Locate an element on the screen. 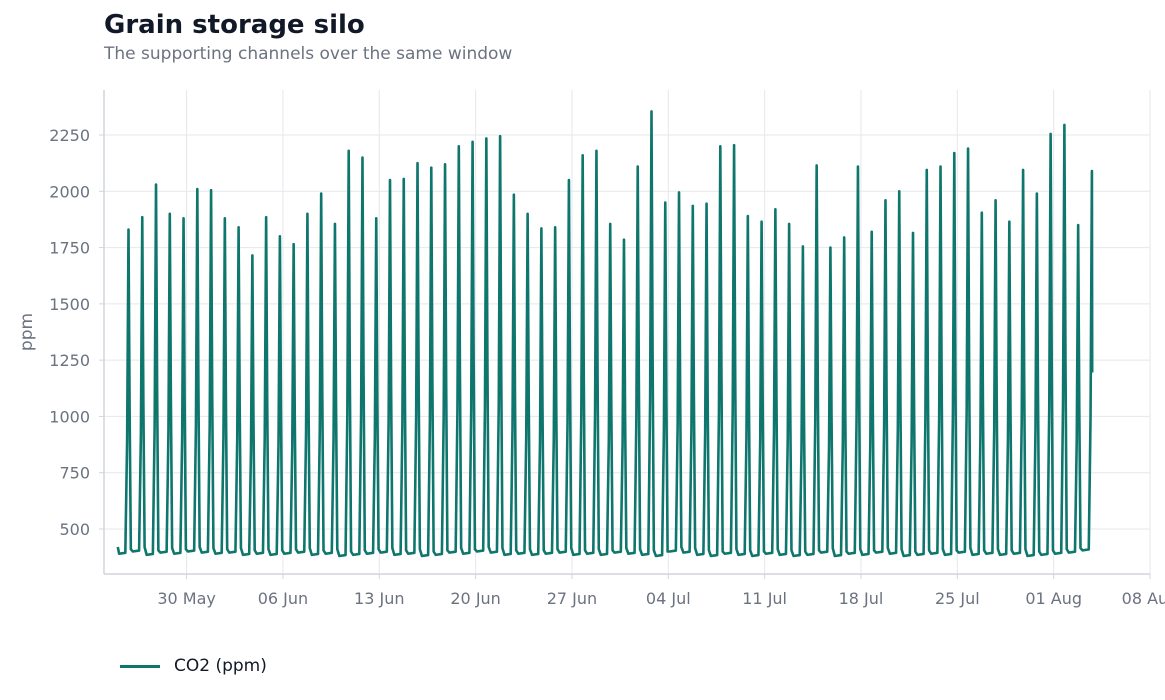 This screenshot has width=1165, height=700. legend-label: CO2 (ppm) is located at coordinates (220, 666).